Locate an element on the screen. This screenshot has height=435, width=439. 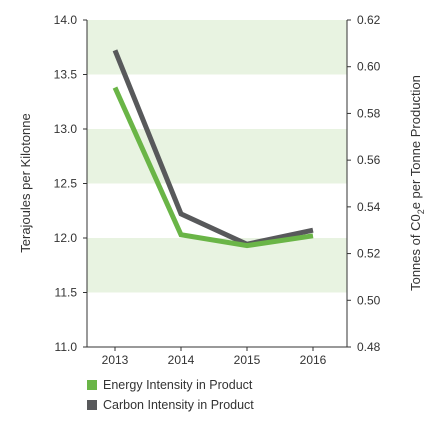
left-tick-label: 13.0 is located at coordinates (66, 129).